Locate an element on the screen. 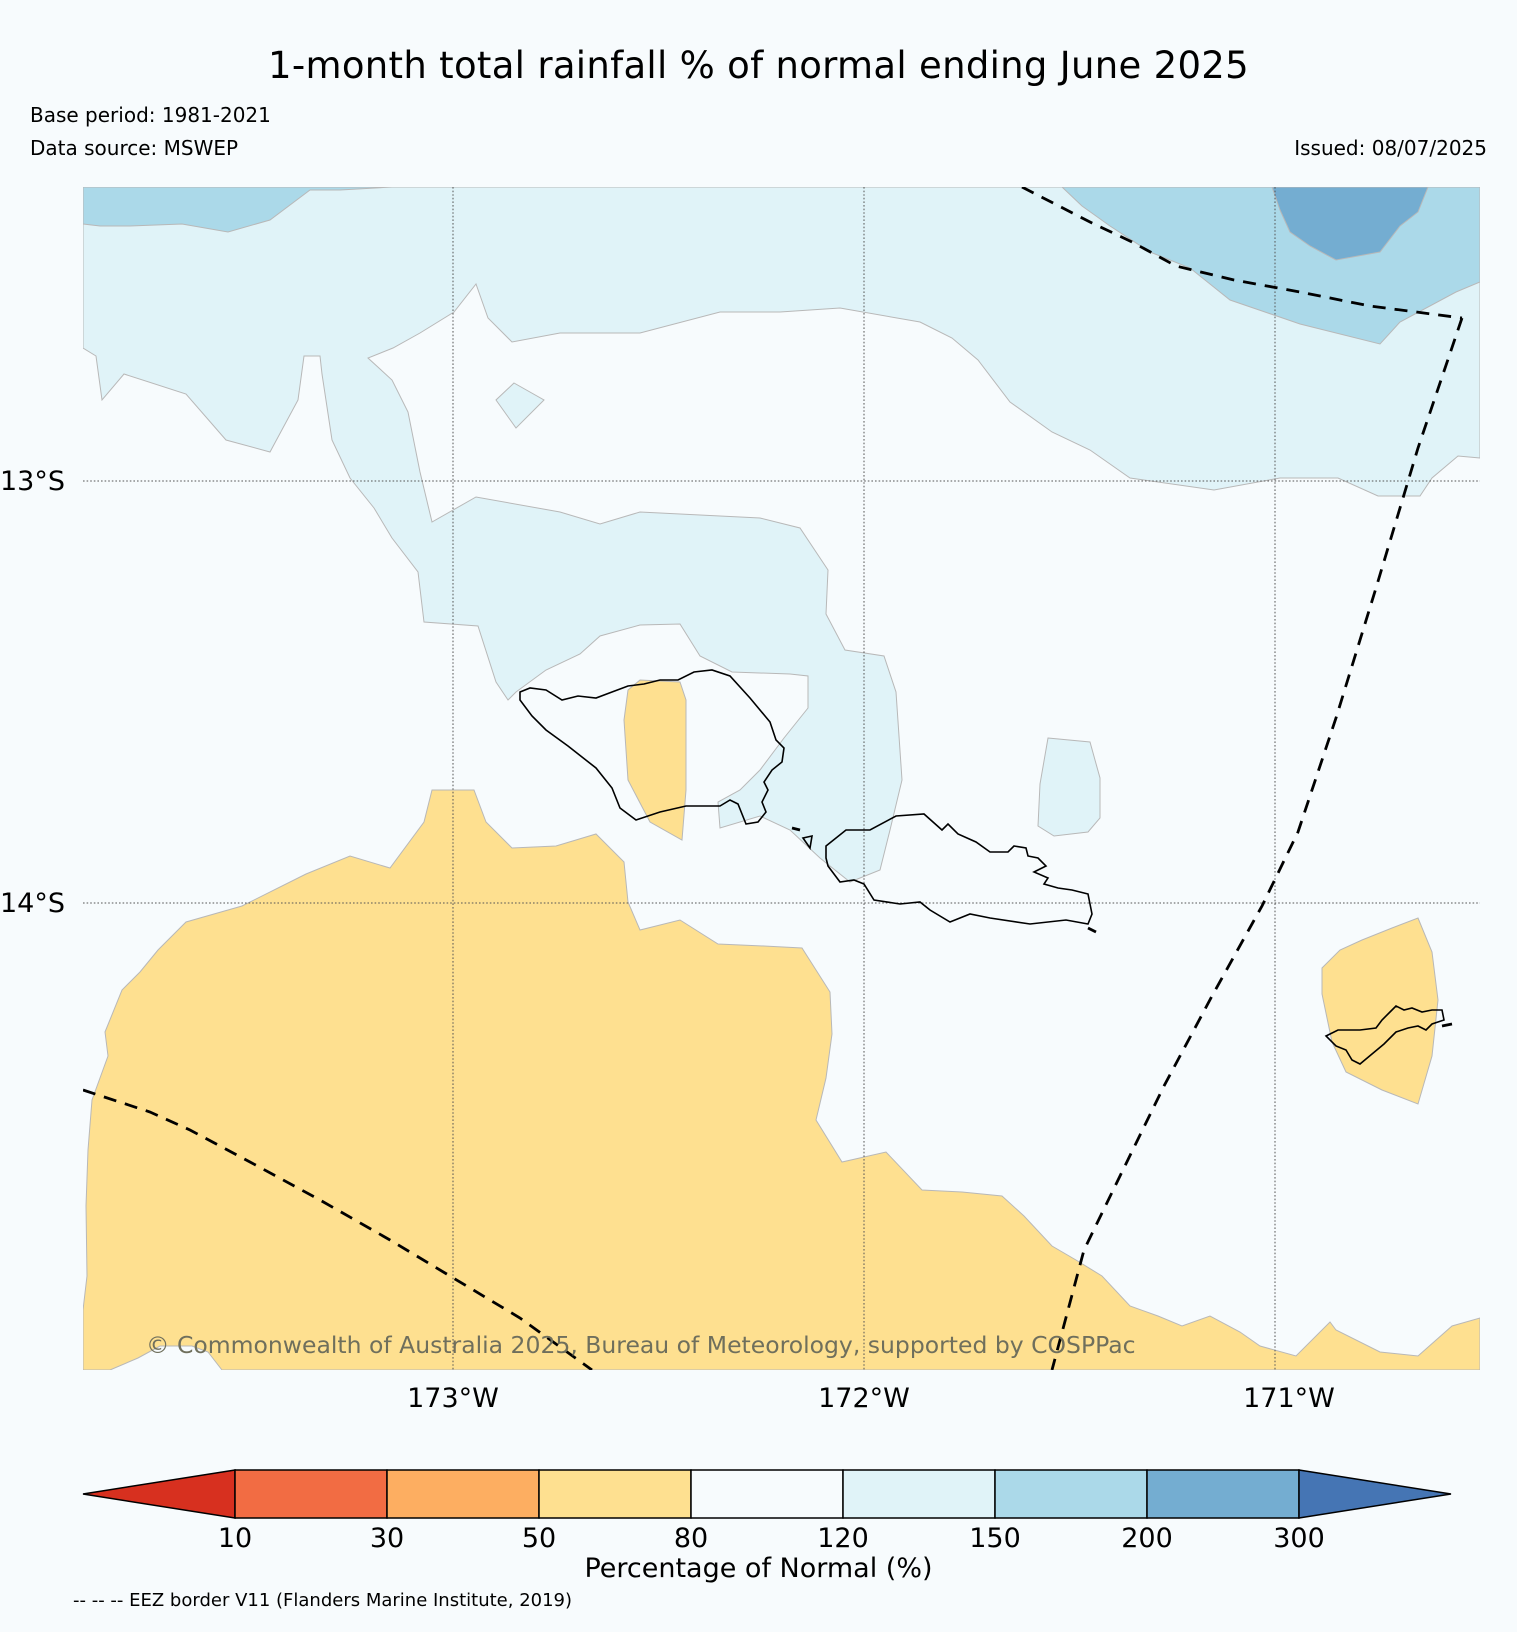  lat-label-14s: 14°S is located at coordinates (32, 903).